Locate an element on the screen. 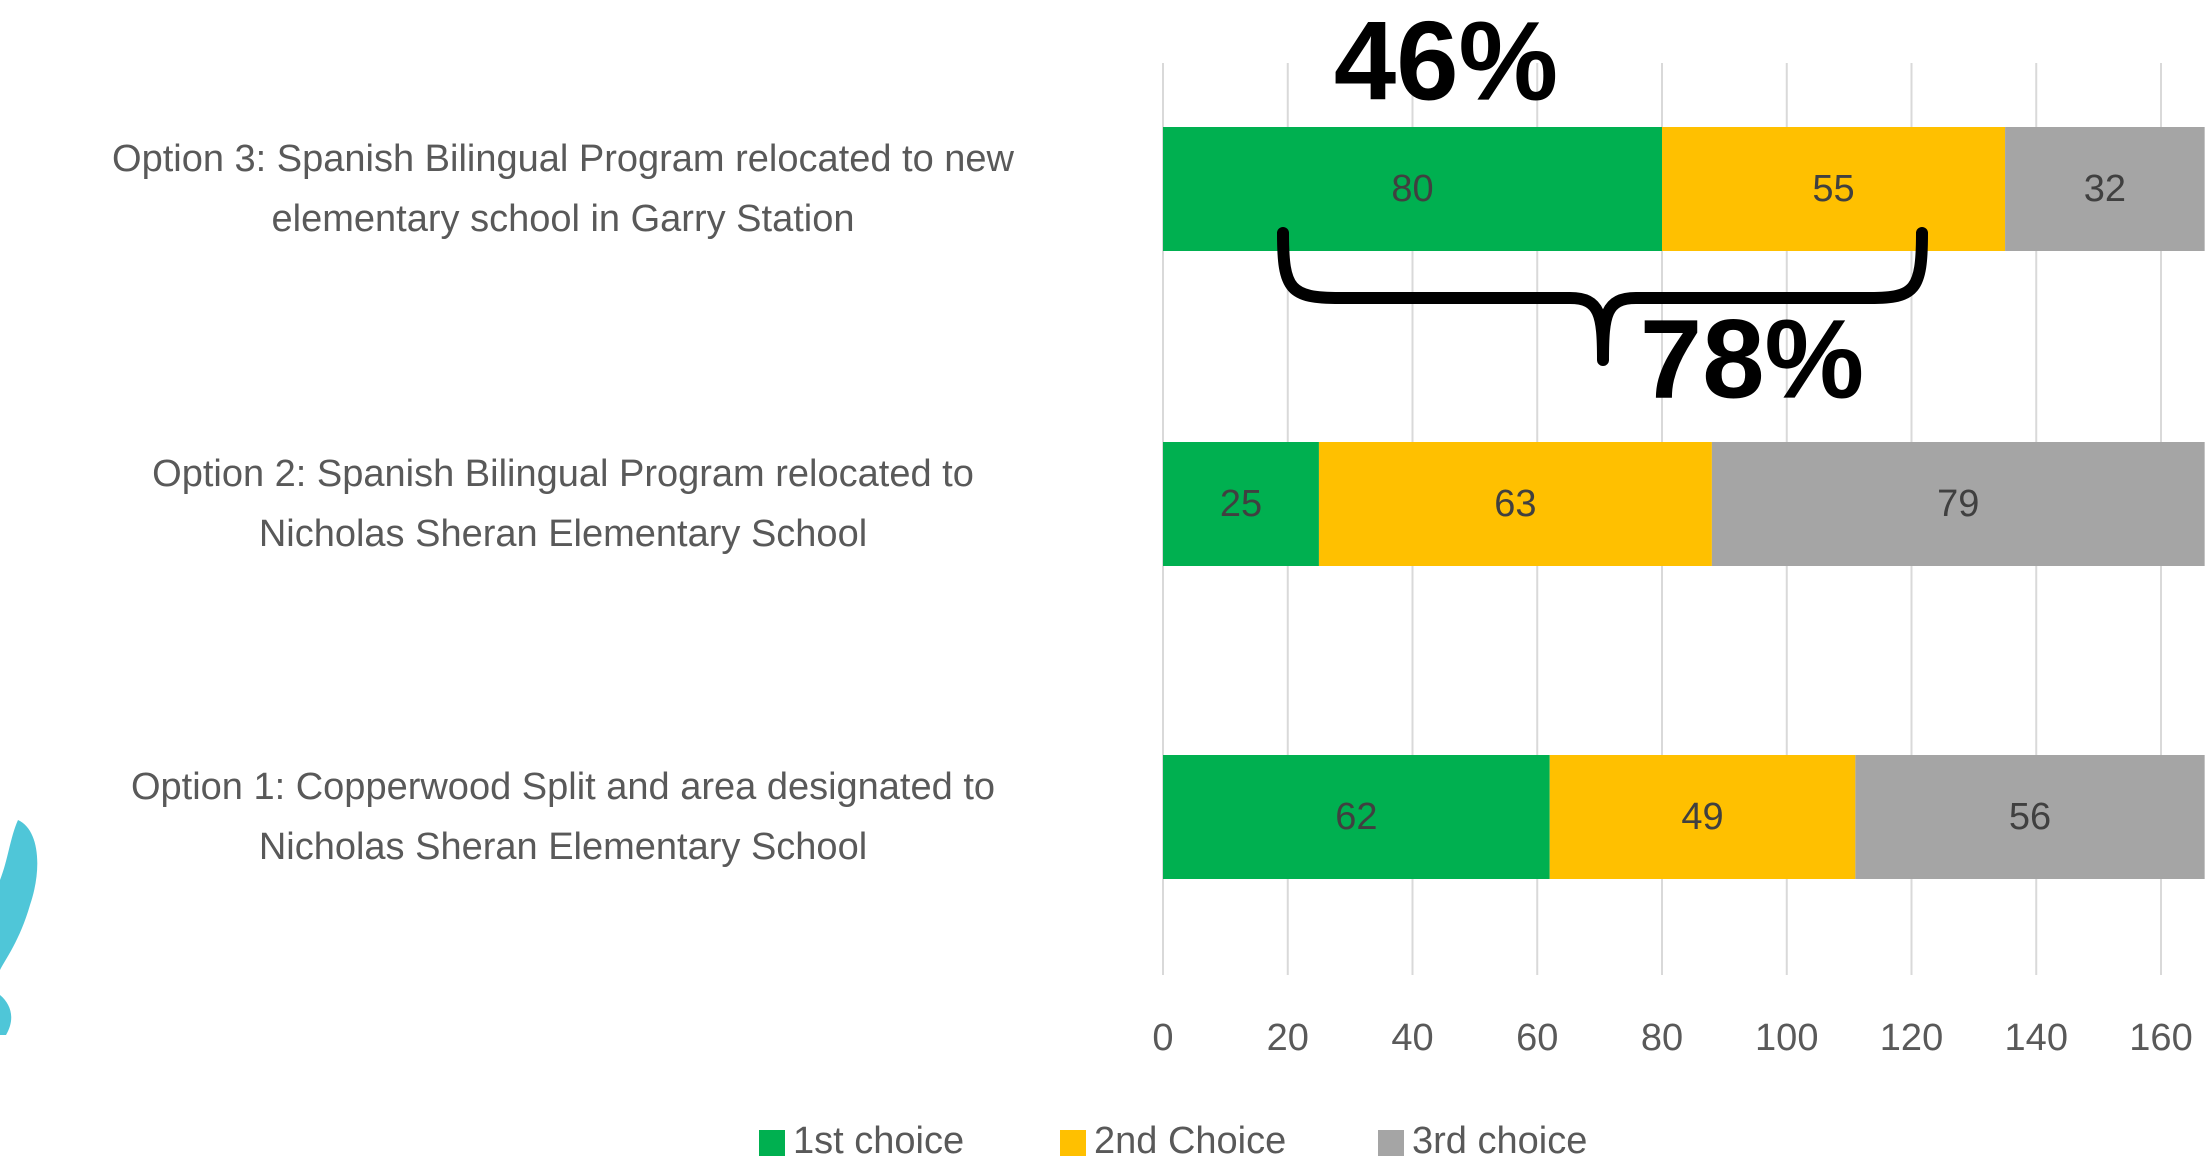  data-label: 62 is located at coordinates (1356, 817).